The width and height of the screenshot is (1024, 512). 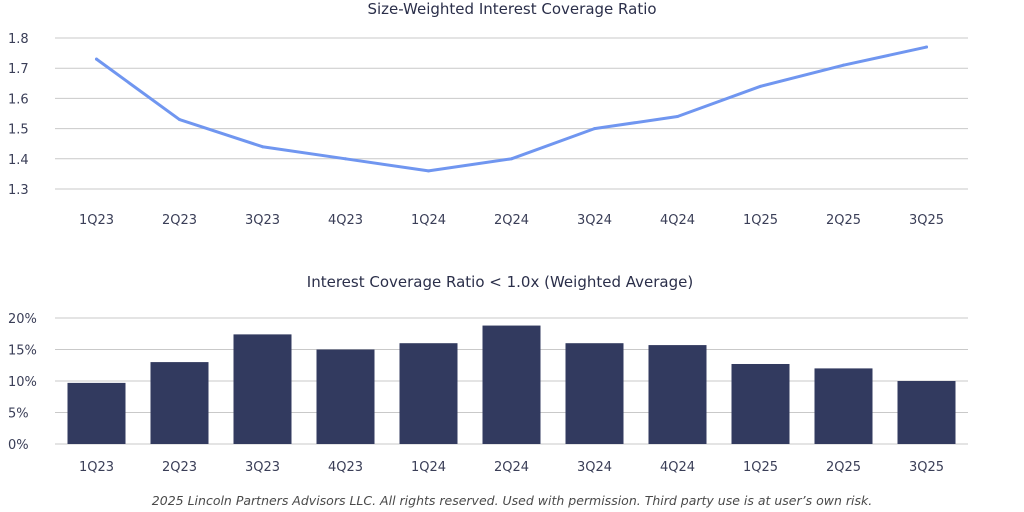 What do you see at coordinates (760, 220) in the screenshot?
I see `line-chart-x-tick-label: 1Q25` at bounding box center [760, 220].